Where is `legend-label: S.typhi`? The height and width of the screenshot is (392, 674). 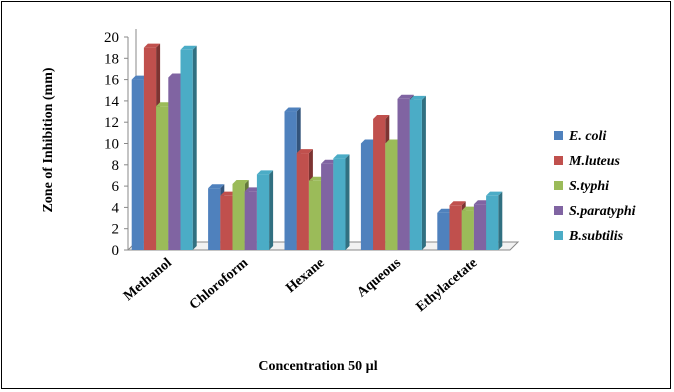 legend-label: S.typhi is located at coordinates (589, 186).